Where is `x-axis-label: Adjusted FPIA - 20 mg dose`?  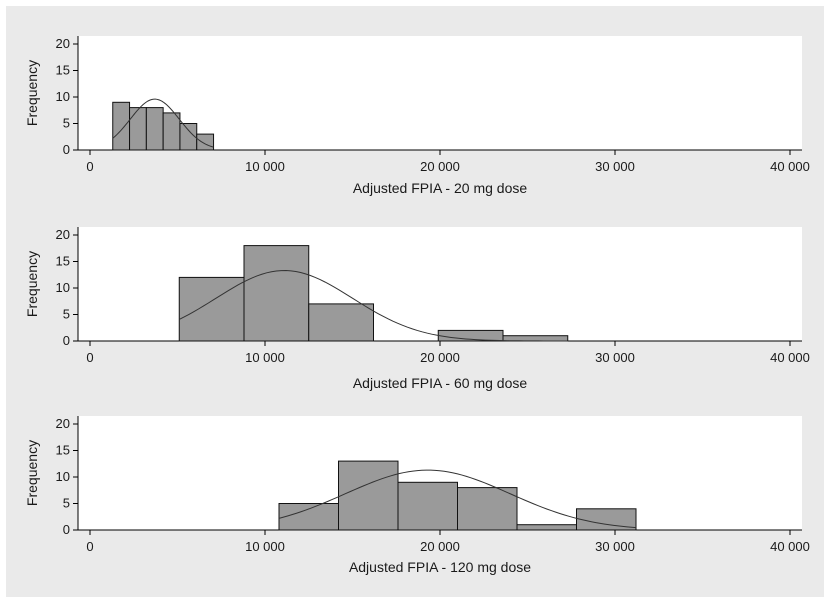 x-axis-label: Adjusted FPIA - 20 mg dose is located at coordinates (440, 188).